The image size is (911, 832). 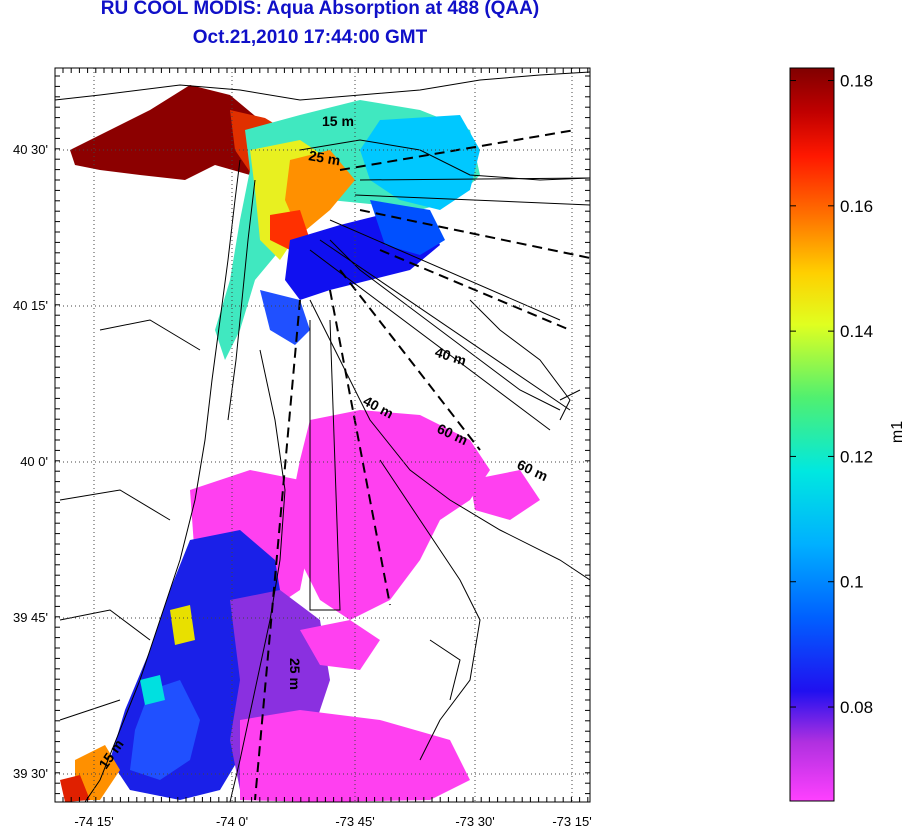 I want to click on plume-high, so click(x=170, y=132).